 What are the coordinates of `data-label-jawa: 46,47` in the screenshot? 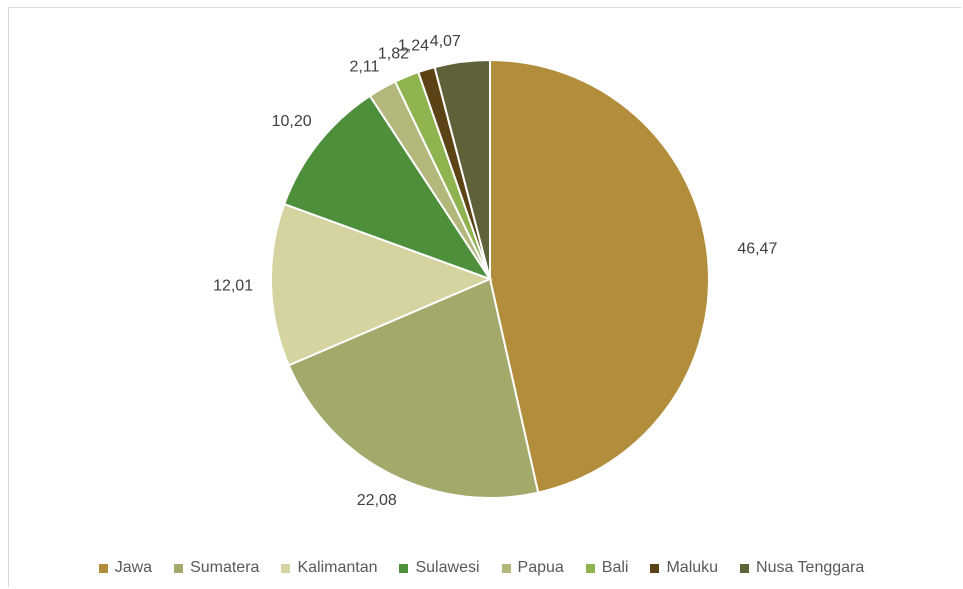 It's located at (757, 248).